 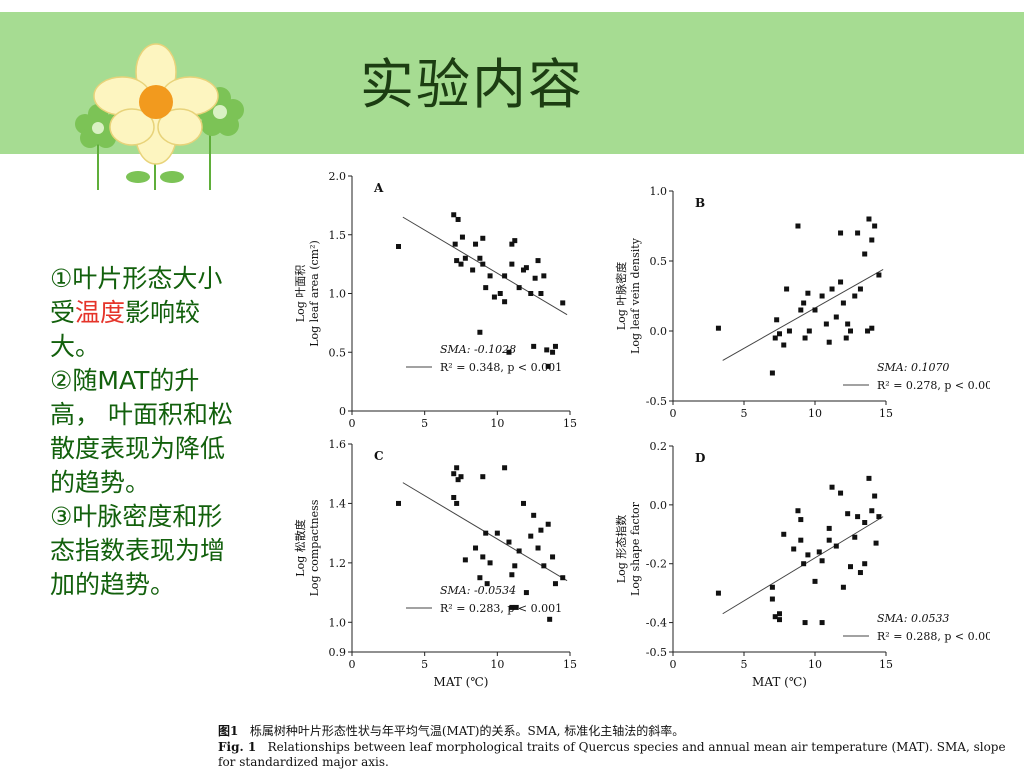 I want to click on x-axis-label: MAT (℃), so click(x=461, y=682).